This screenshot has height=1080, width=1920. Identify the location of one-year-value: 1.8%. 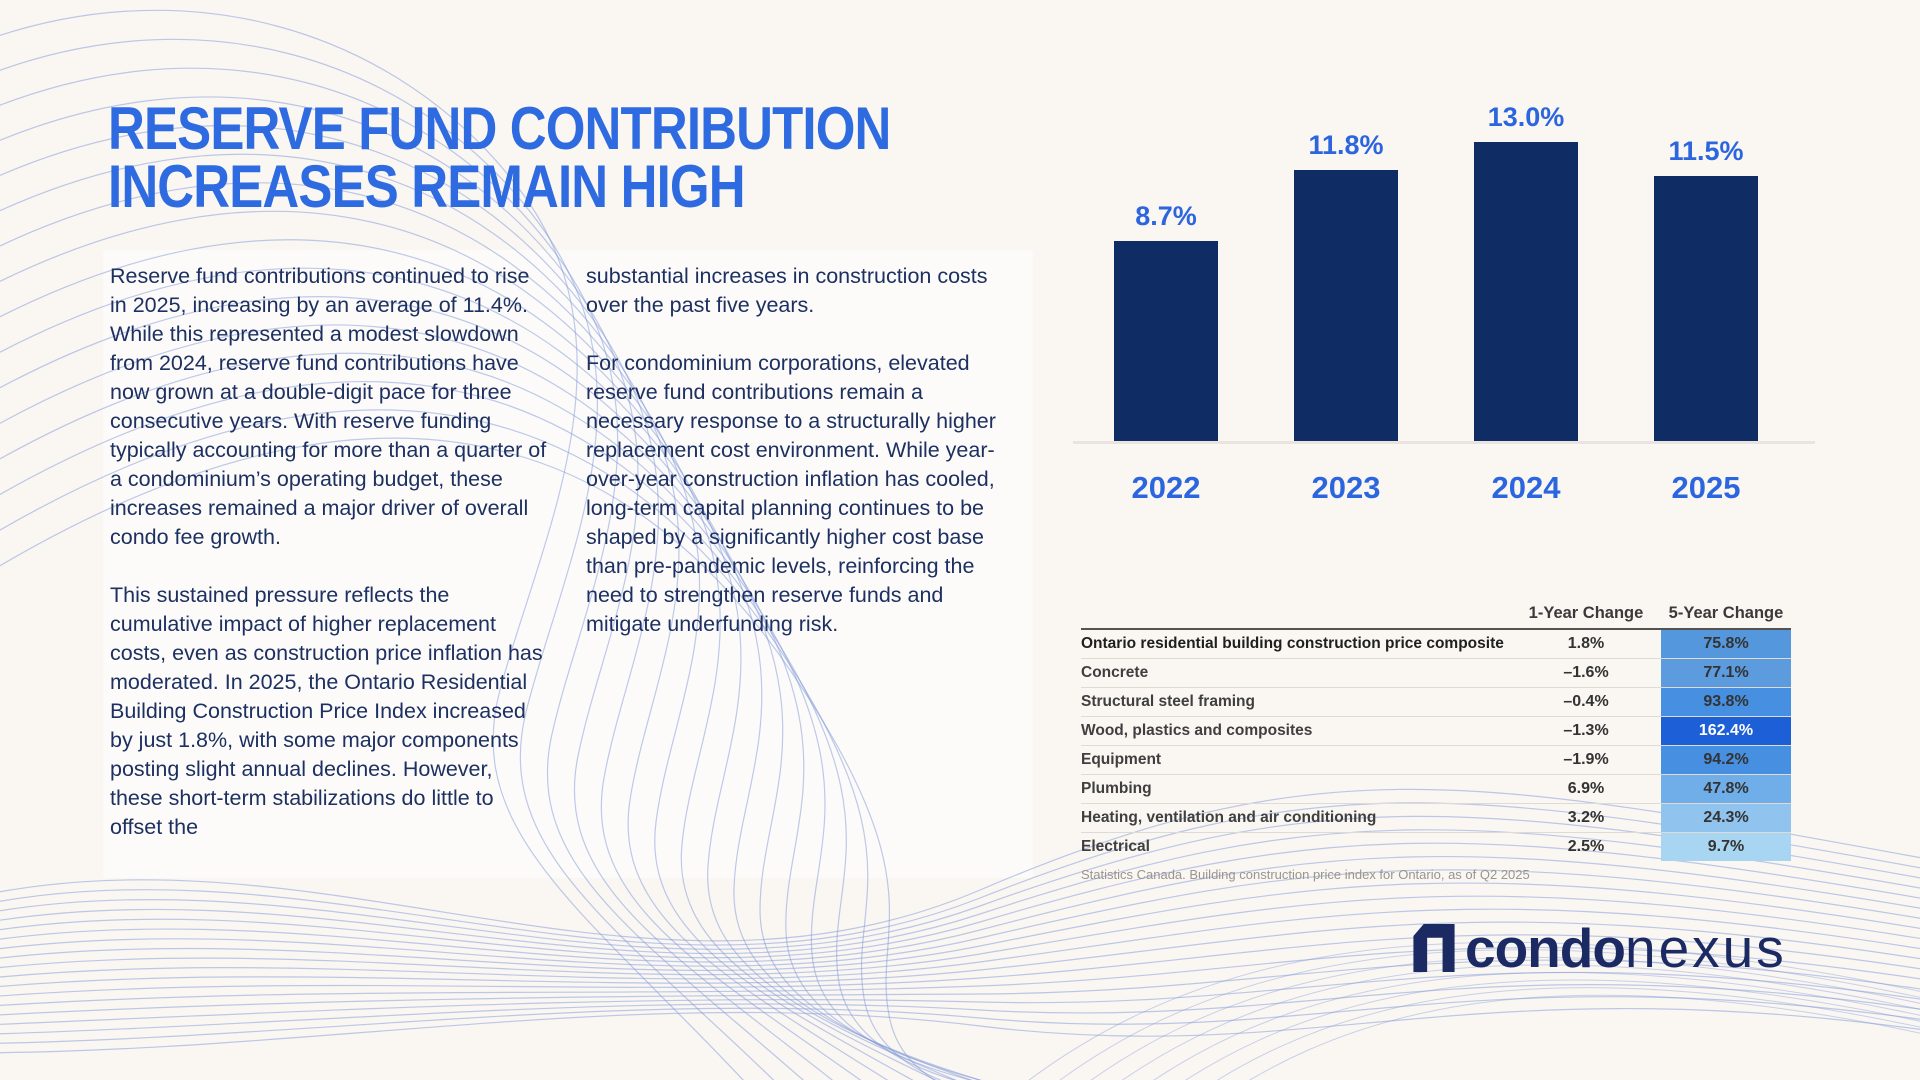
(1586, 643).